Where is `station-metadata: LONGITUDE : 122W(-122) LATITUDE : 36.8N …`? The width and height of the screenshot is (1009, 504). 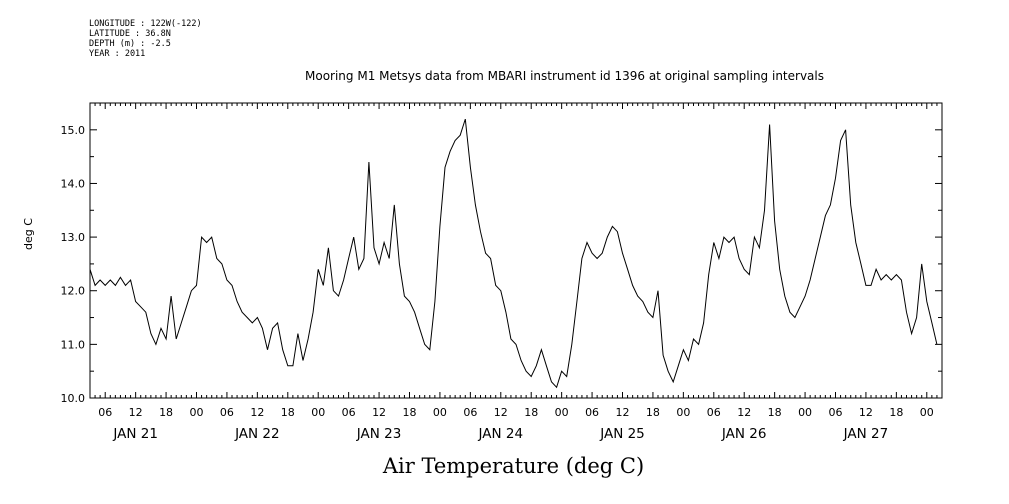
station-metadata: LONGITUDE : 122W(-122) LATITUDE : 36.8N … is located at coordinates (145, 39).